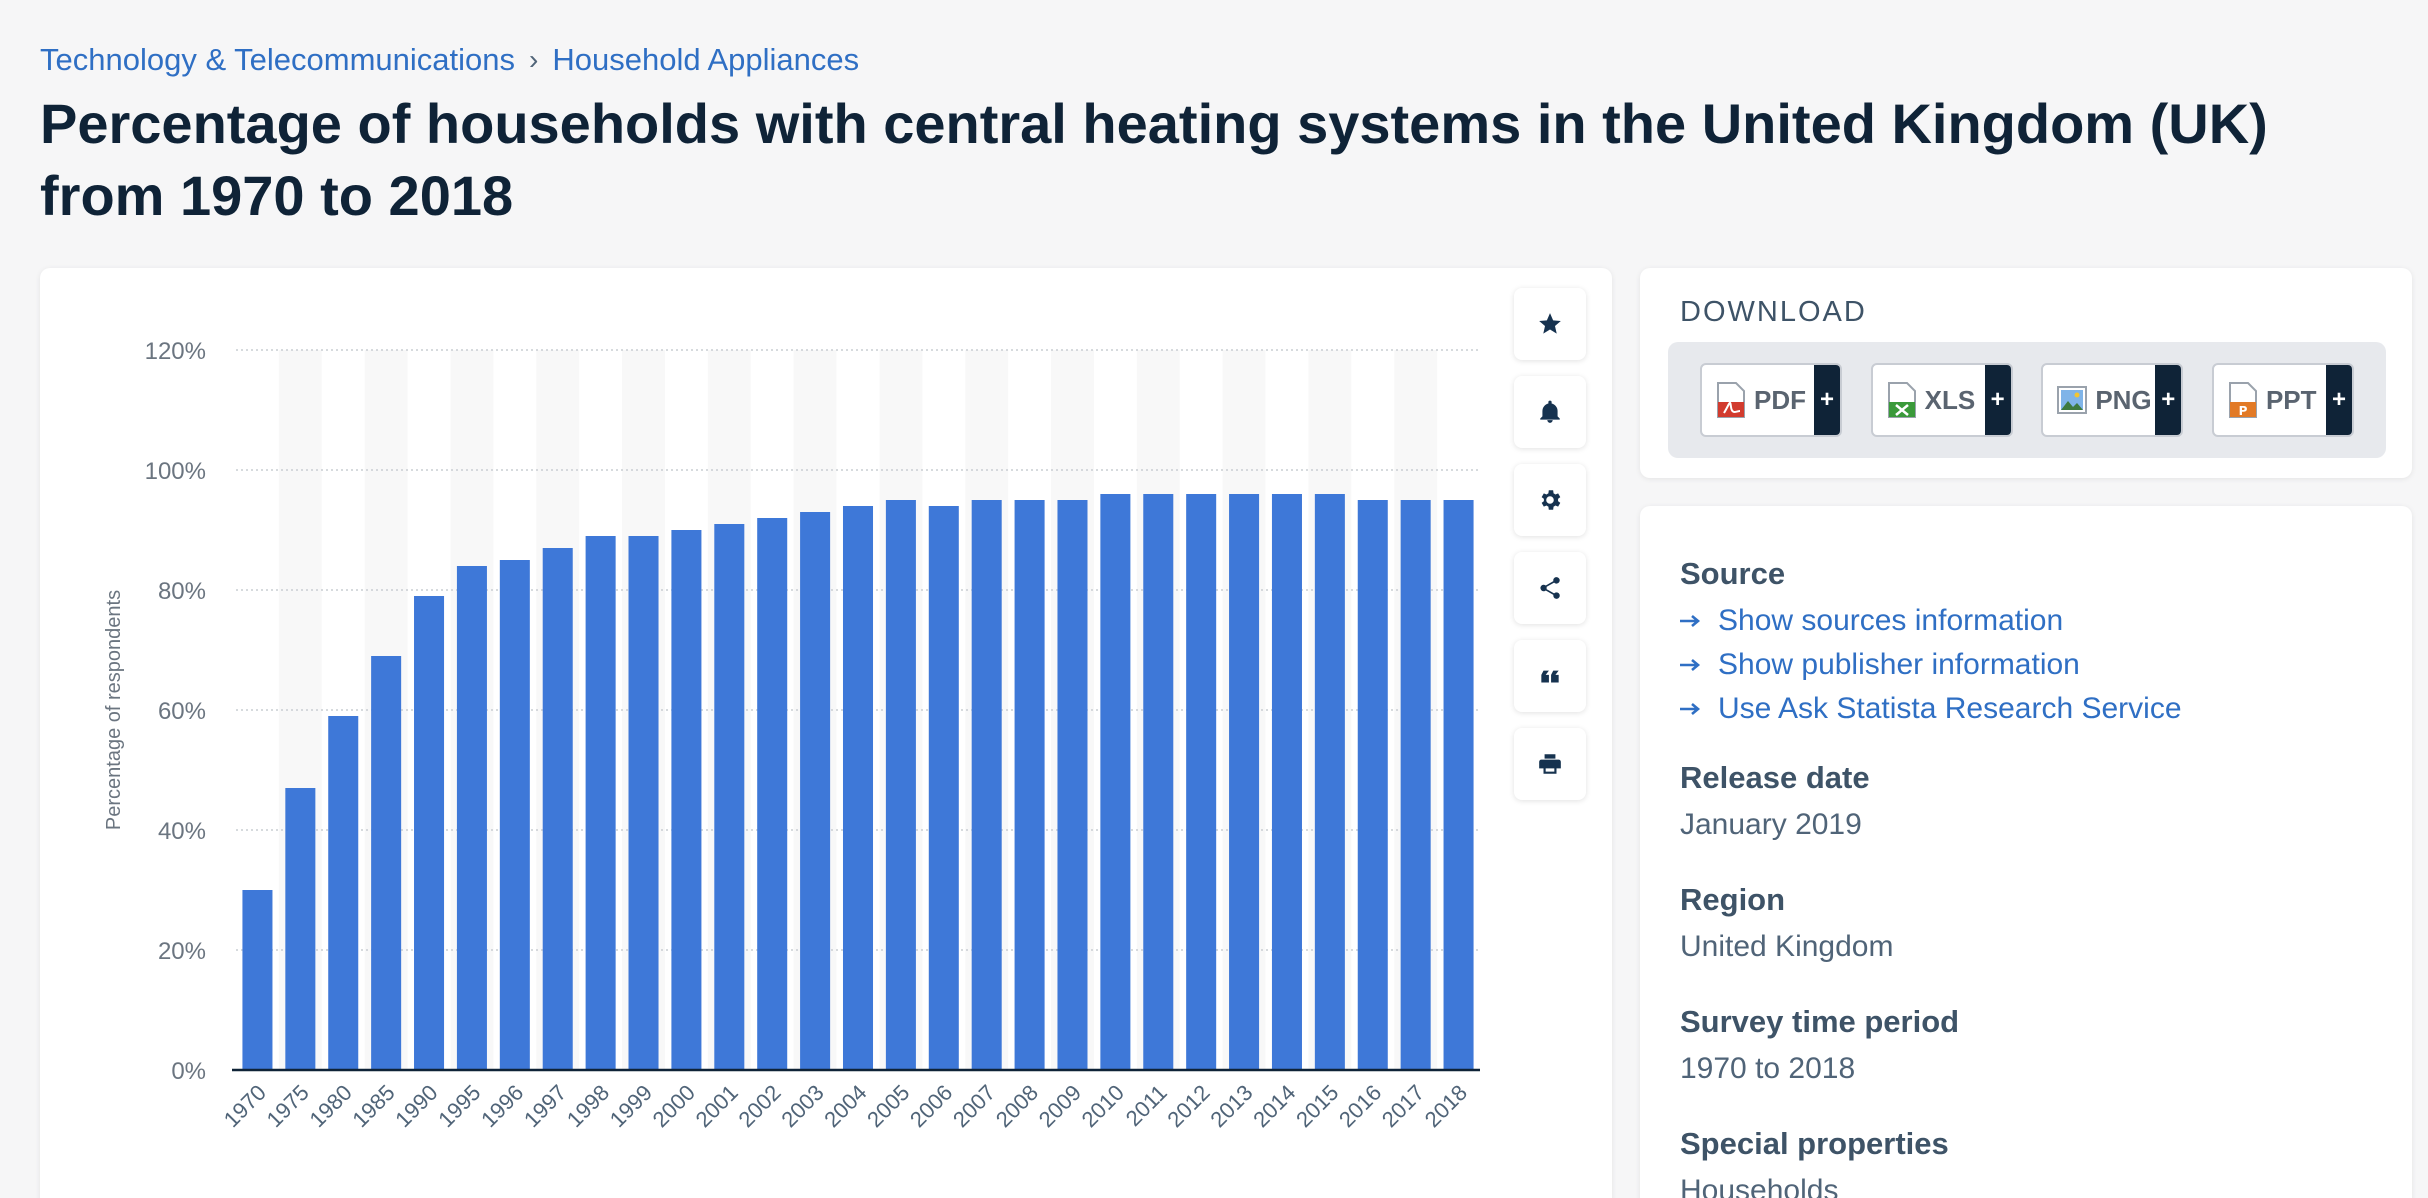 This screenshot has height=1198, width=2428. What do you see at coordinates (2112, 400) in the screenshot?
I see `download-png-button: PNG +` at bounding box center [2112, 400].